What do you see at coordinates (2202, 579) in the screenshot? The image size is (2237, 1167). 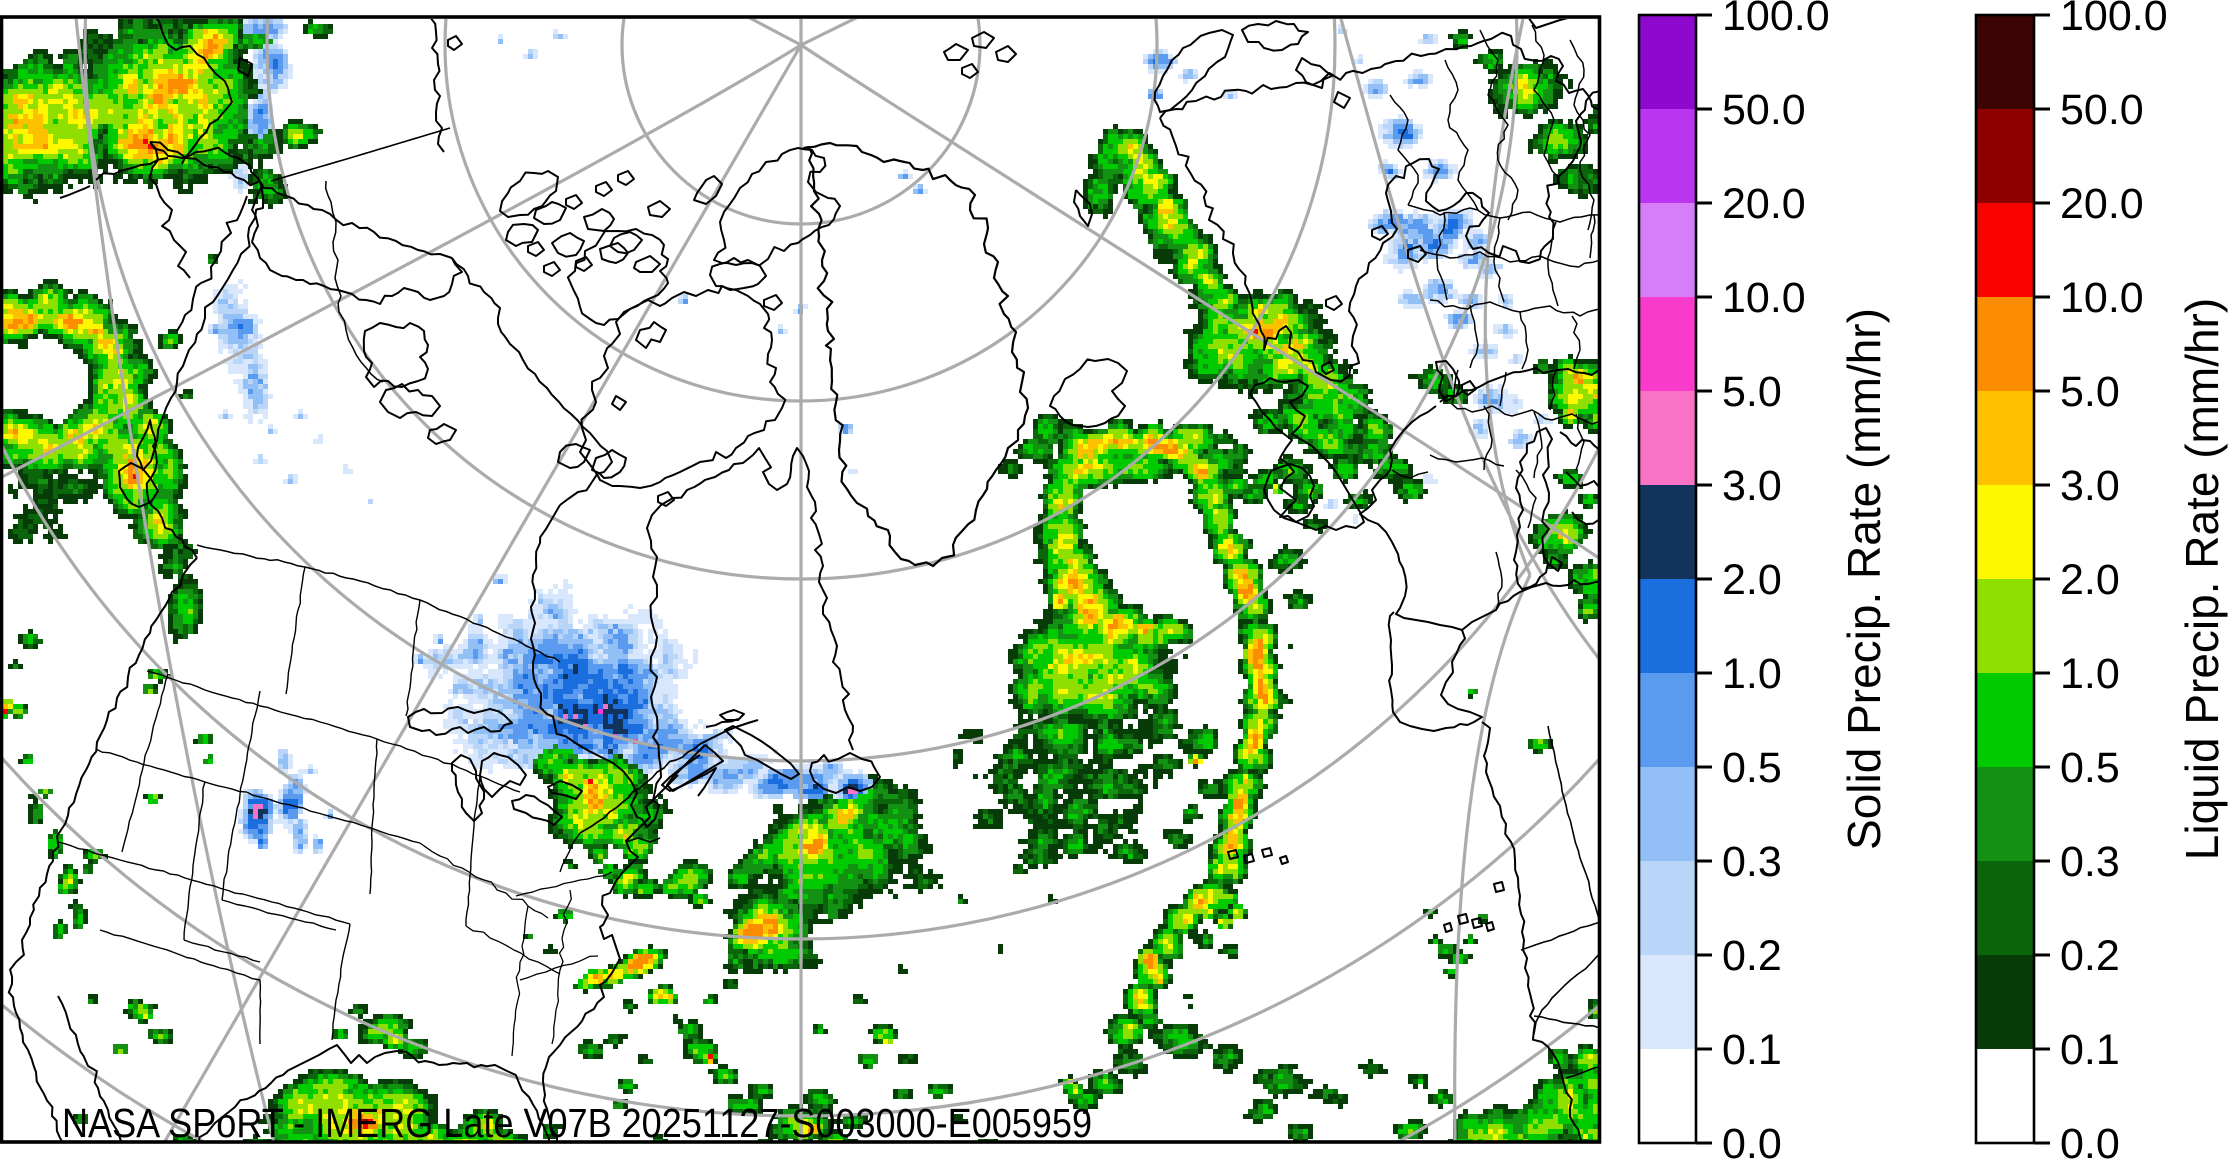 I see `svg-text: Liquid Precip. Rate (mm/hr)` at bounding box center [2202, 579].